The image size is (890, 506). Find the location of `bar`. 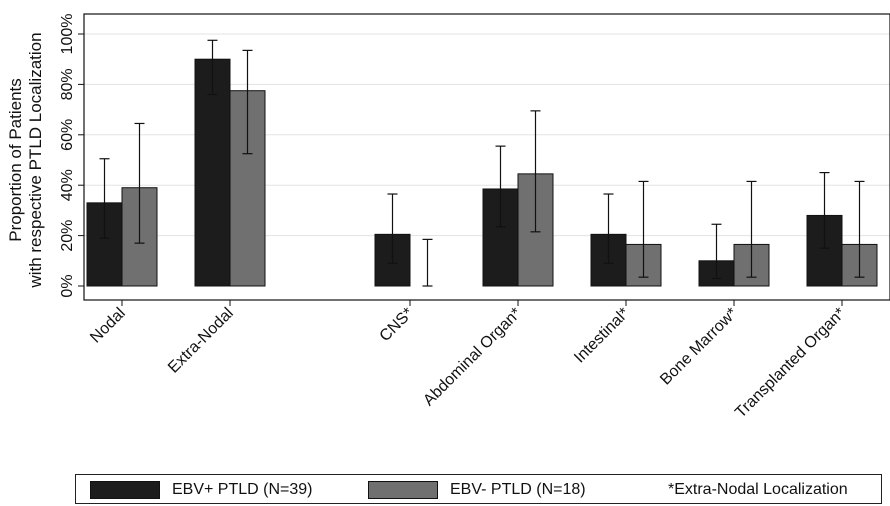

bar is located at coordinates (212, 172).